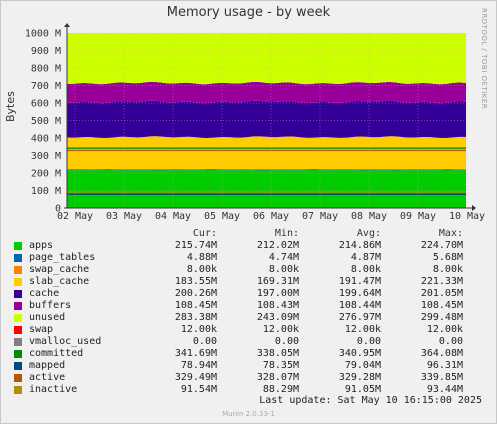 Image resolution: width=497 pixels, height=424 pixels. I want to click on legend-avg: 91.05M, so click(362, 389).